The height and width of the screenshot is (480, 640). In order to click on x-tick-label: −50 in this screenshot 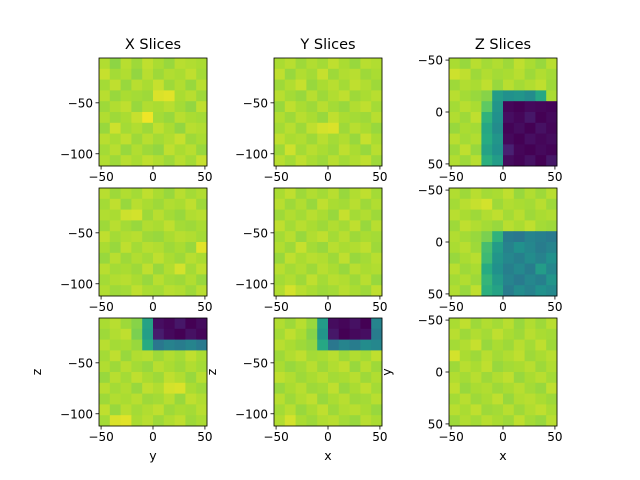, I will do `click(450, 437)`.